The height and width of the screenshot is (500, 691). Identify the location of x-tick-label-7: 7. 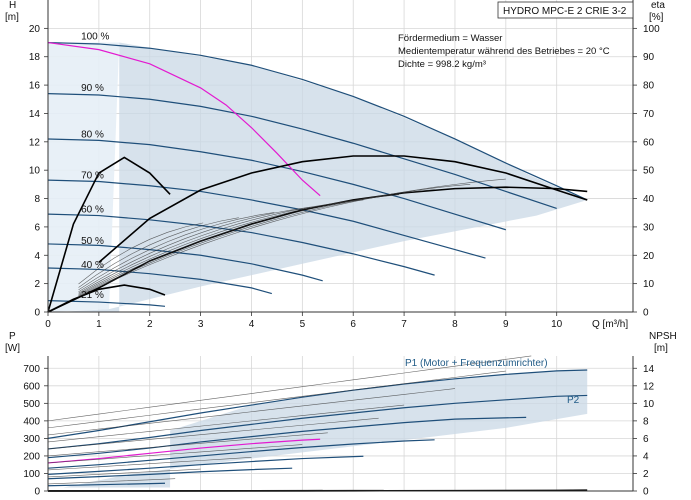
(404, 324).